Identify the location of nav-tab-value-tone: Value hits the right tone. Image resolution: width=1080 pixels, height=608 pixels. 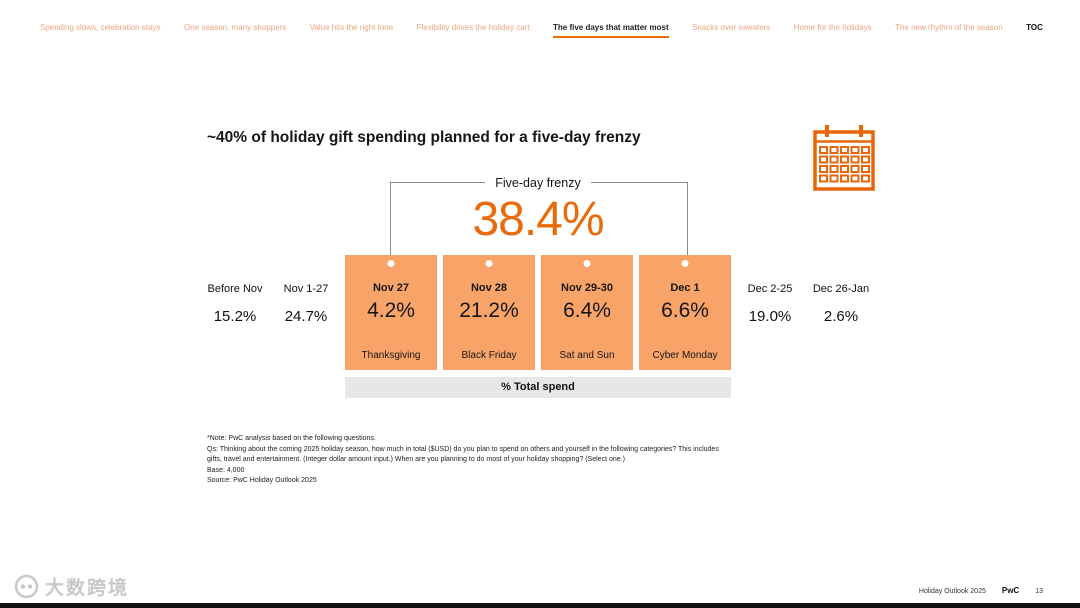
(351, 27).